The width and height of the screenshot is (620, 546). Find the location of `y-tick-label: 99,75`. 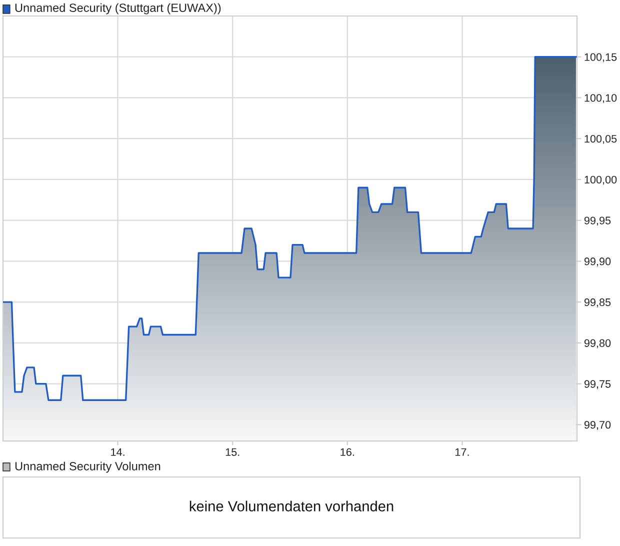

y-tick-label: 99,75 is located at coordinates (597, 385).